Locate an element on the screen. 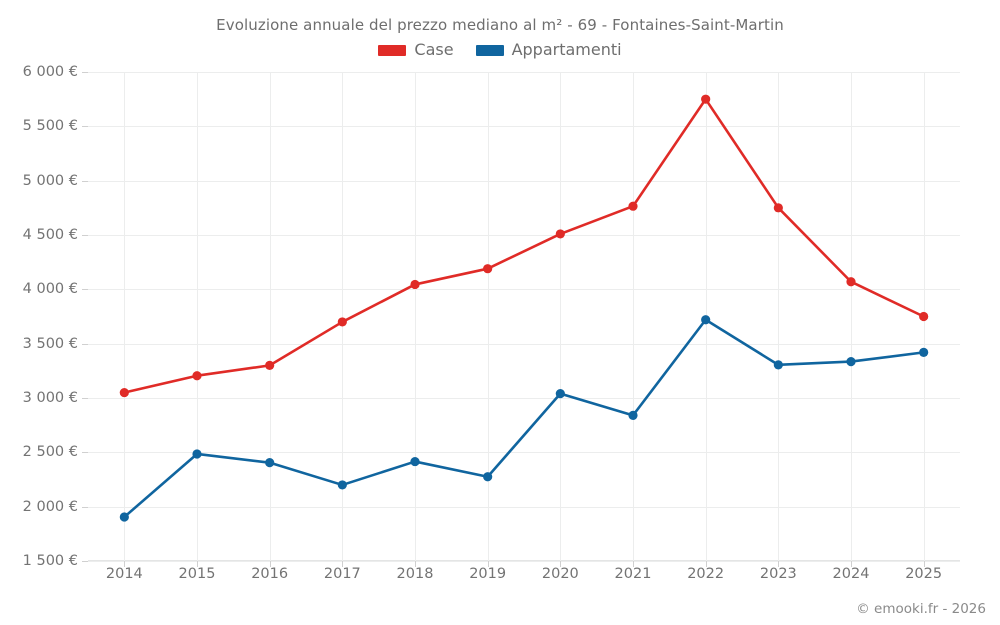  y-axis-tick-label: 4 000 € is located at coordinates (50, 289).